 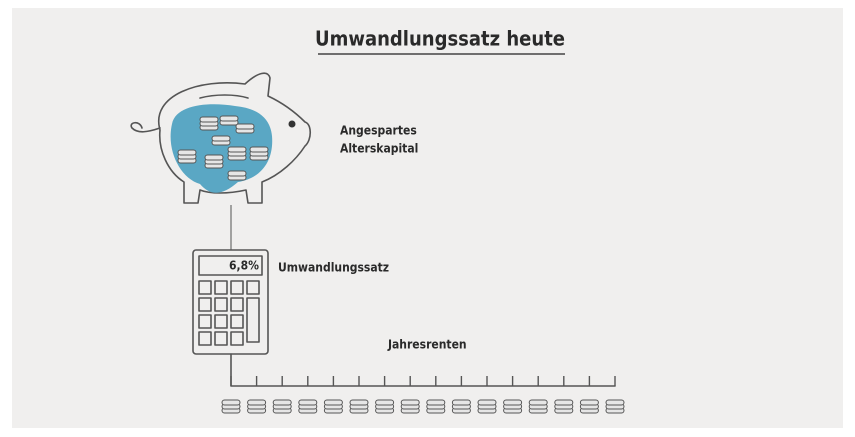 I want to click on rate: 6,8%, so click(x=244, y=266).